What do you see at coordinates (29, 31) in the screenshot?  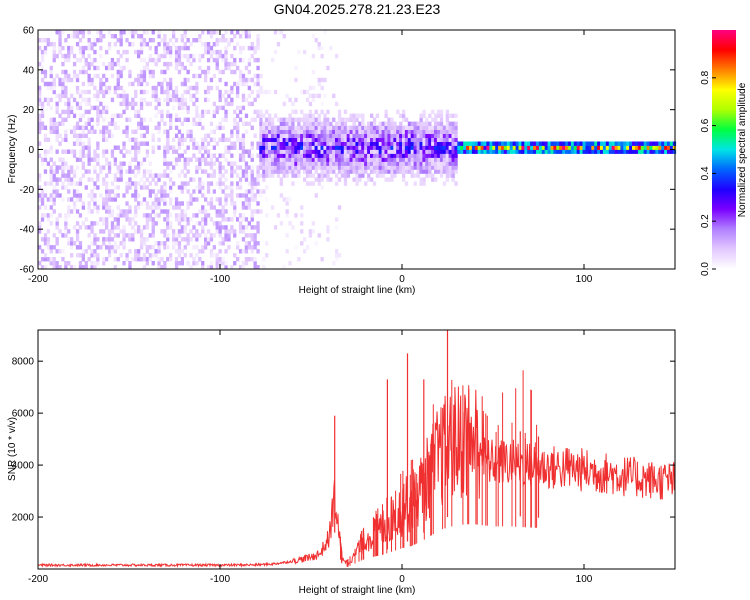 I see `spectrogram-y-tick-label: 60` at bounding box center [29, 31].